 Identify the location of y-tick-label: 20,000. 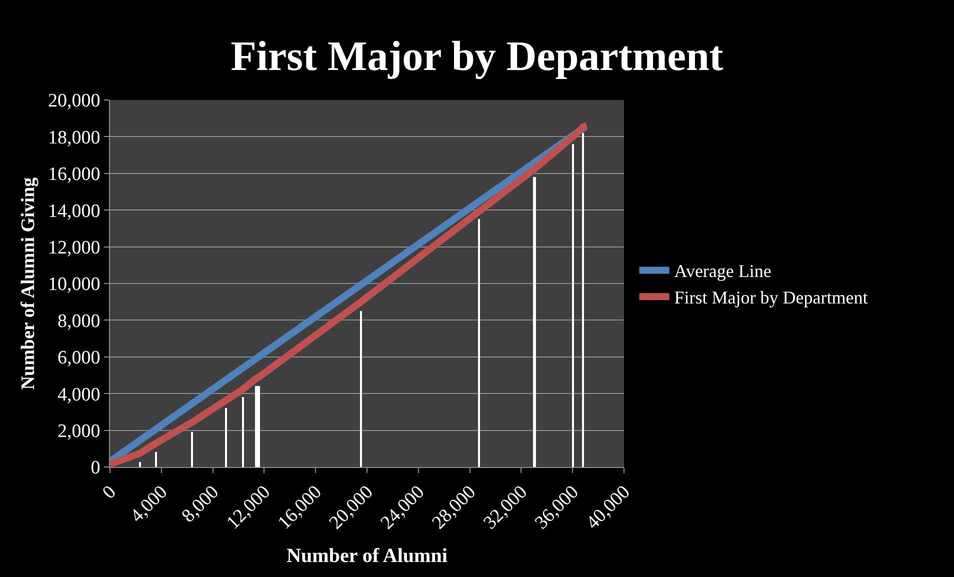
(74, 101).